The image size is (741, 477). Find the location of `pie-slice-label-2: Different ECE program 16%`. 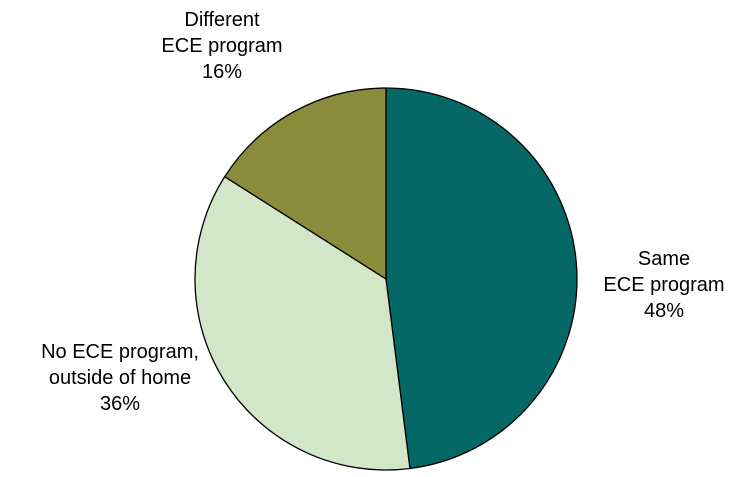

pie-slice-label-2: Different ECE program 16% is located at coordinates (221, 46).